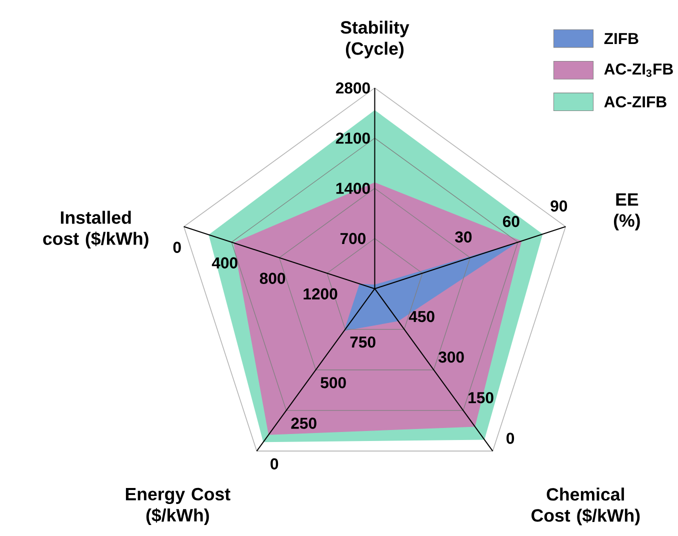  I want to click on text: 700, so click(353, 238).